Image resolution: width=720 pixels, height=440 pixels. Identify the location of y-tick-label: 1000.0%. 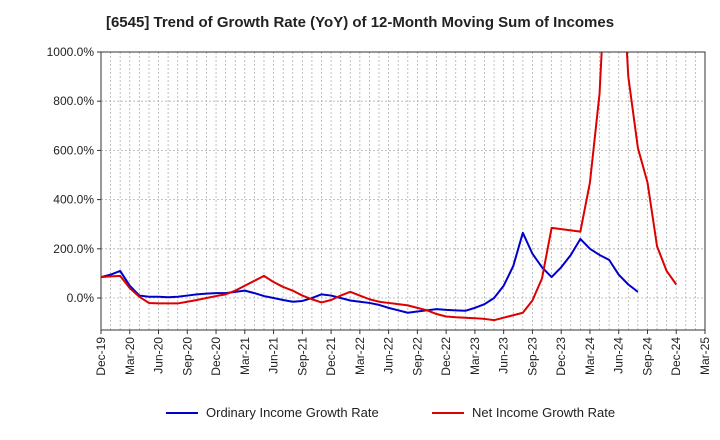
(71, 52).